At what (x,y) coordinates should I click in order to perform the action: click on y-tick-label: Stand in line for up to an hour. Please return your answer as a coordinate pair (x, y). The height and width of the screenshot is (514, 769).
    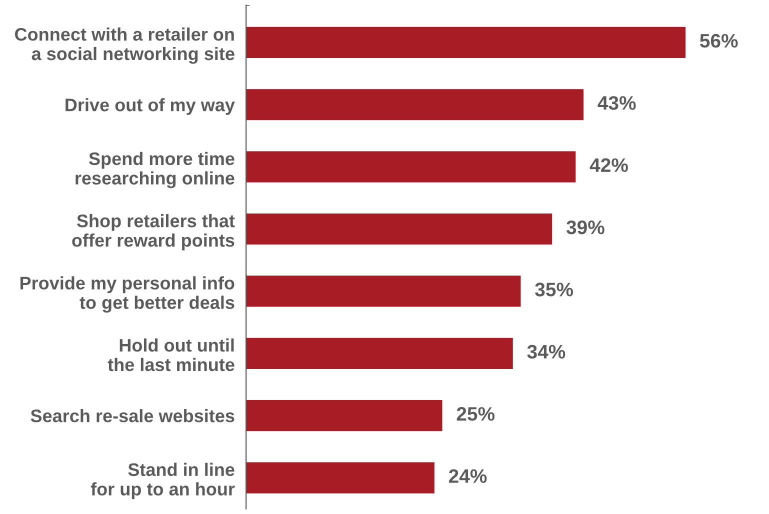
    Looking at the image, I should click on (162, 481).